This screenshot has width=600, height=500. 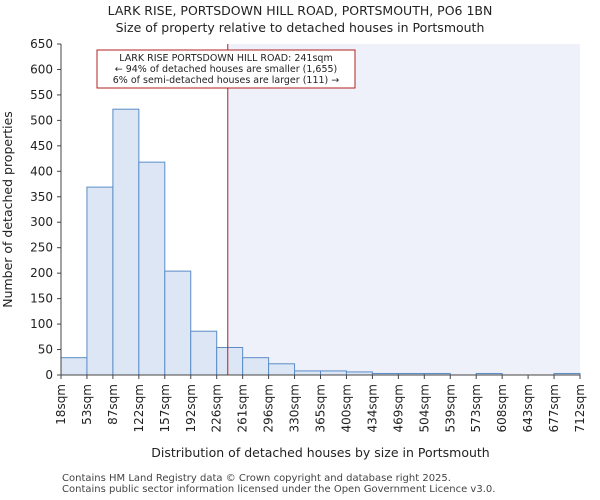 What do you see at coordinates (113, 404) in the screenshot?
I see `x-tick-label: 87sqm` at bounding box center [113, 404].